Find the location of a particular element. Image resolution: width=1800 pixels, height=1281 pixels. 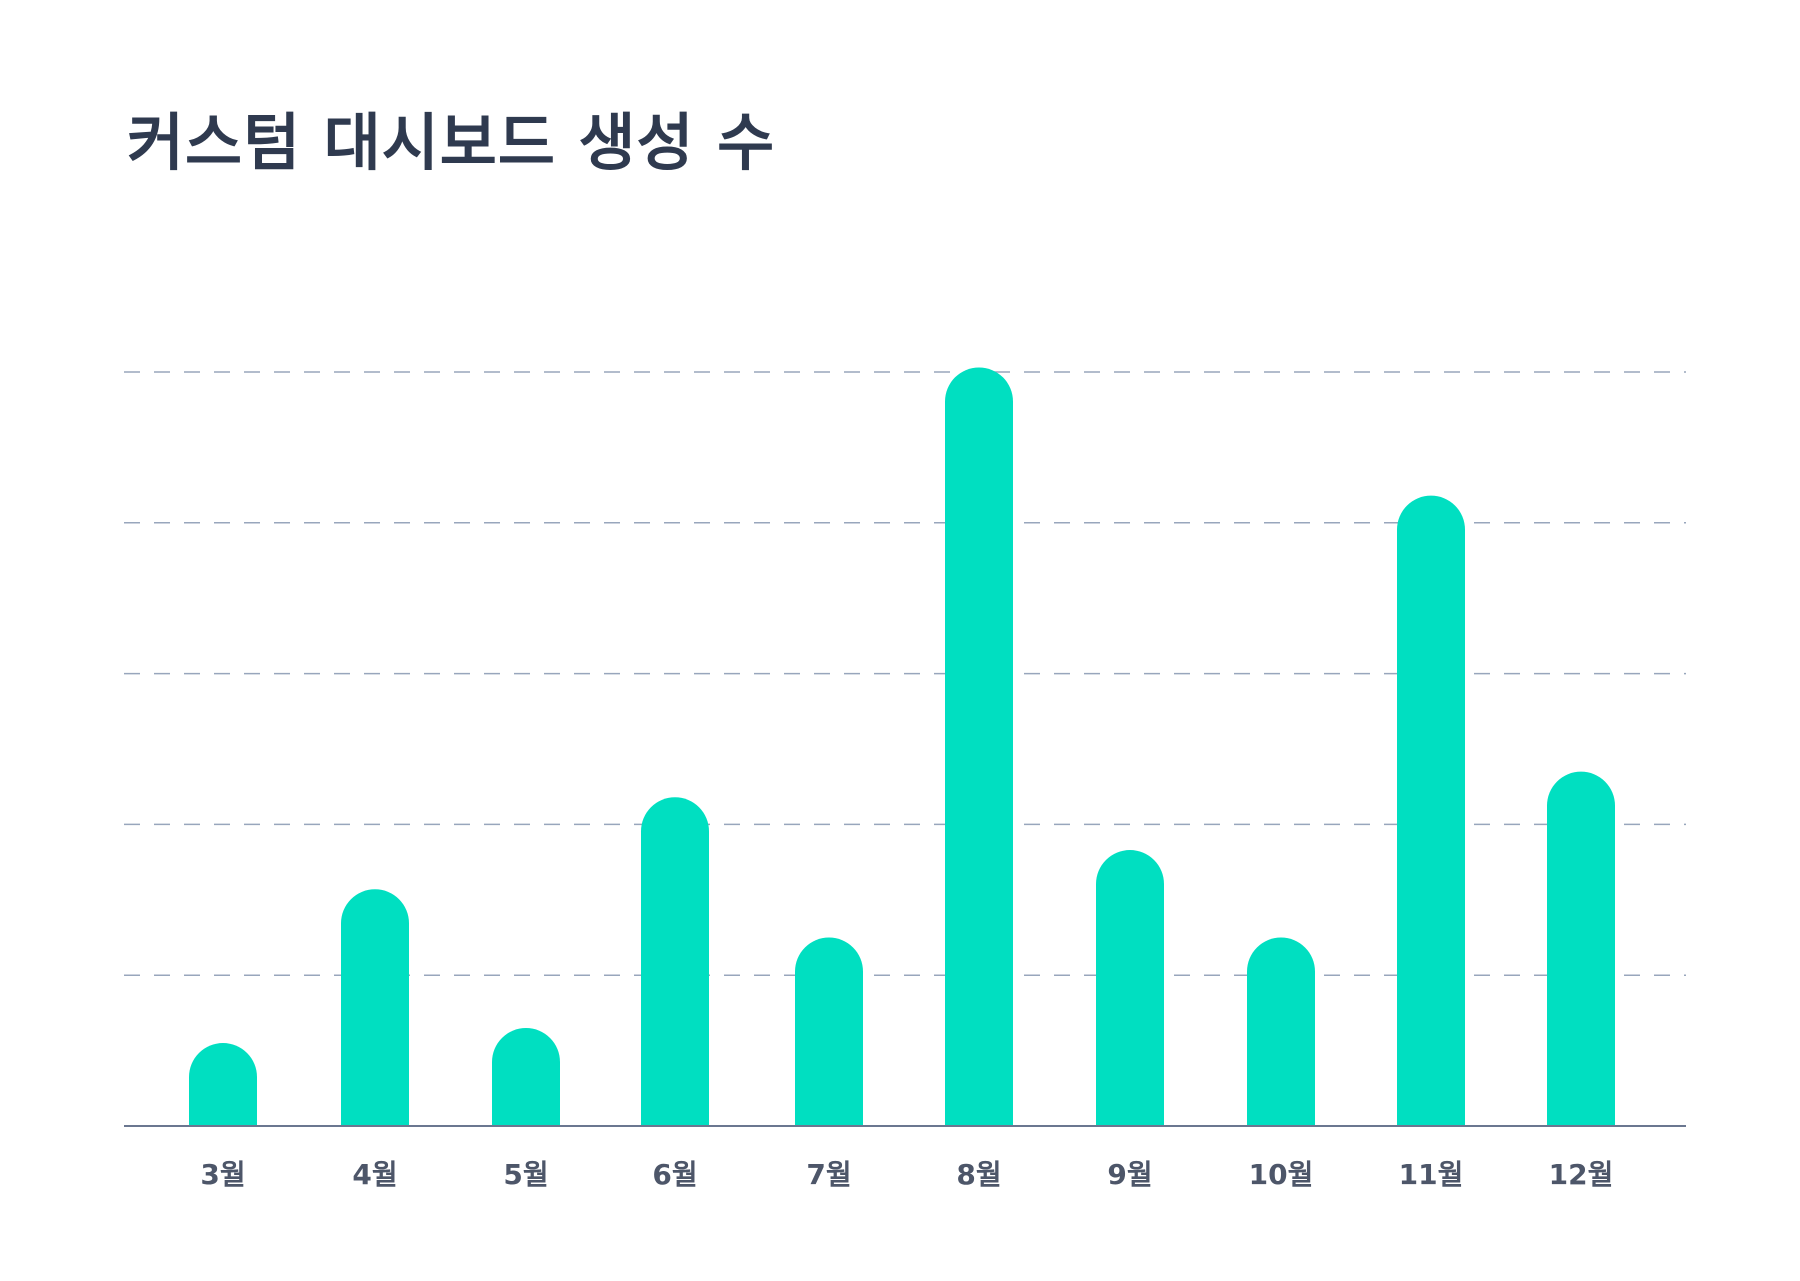

x-tick-label: 4월 is located at coordinates (374, 1174).